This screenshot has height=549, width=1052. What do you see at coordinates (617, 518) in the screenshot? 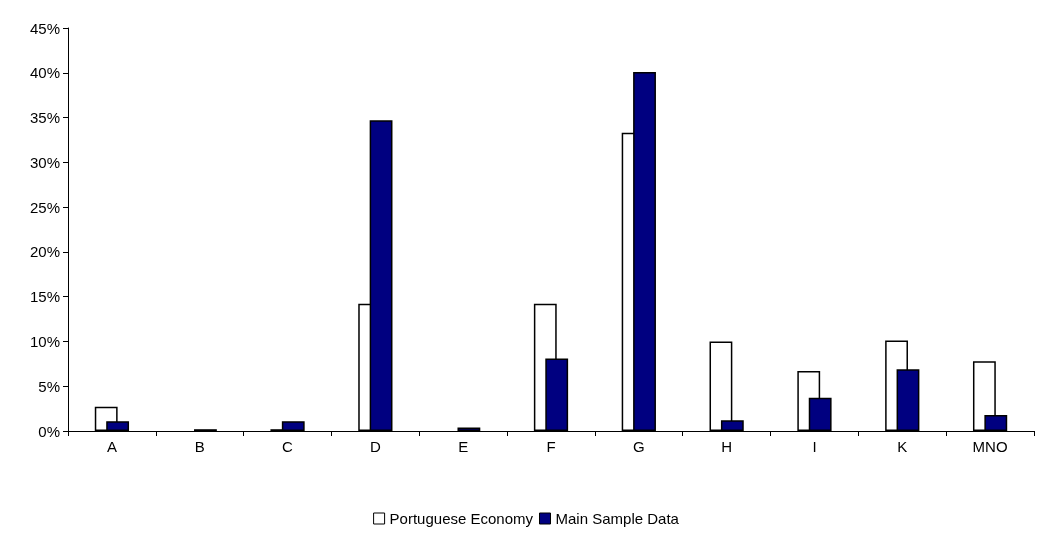
I see `legend-label: Main Sample Data` at bounding box center [617, 518].